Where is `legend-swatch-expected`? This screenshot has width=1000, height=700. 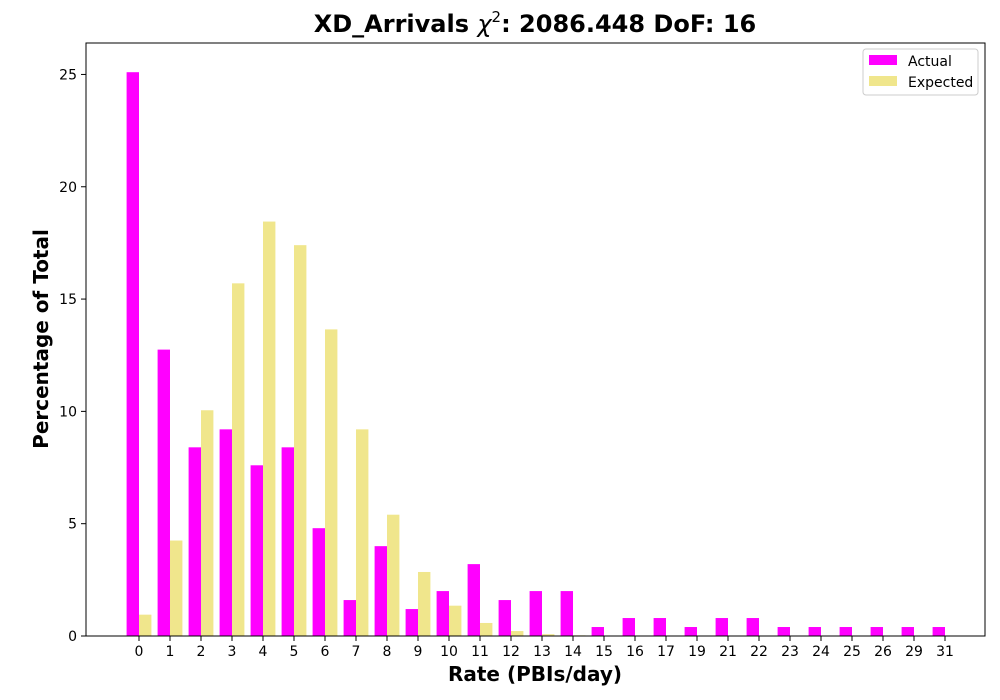
legend-swatch-expected is located at coordinates (883, 81).